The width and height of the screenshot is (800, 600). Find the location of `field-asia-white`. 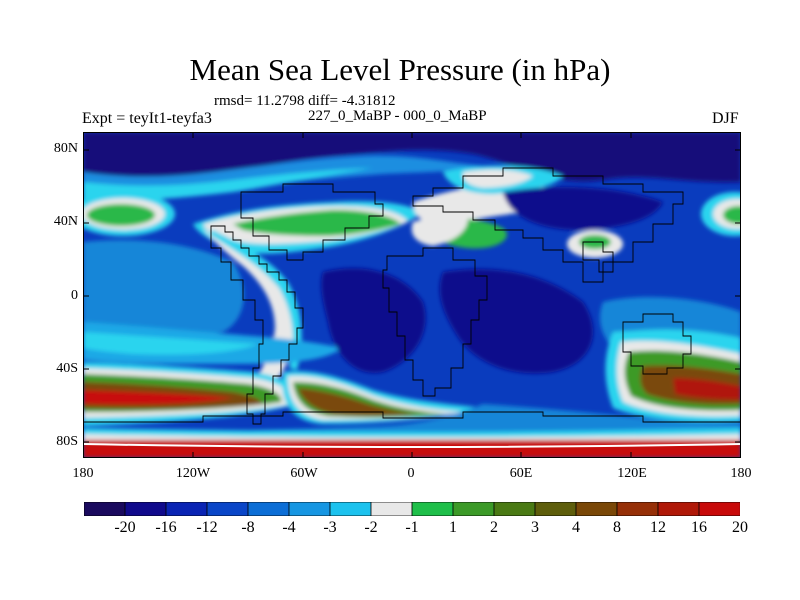

field-asia-white is located at coordinates (497, 178).